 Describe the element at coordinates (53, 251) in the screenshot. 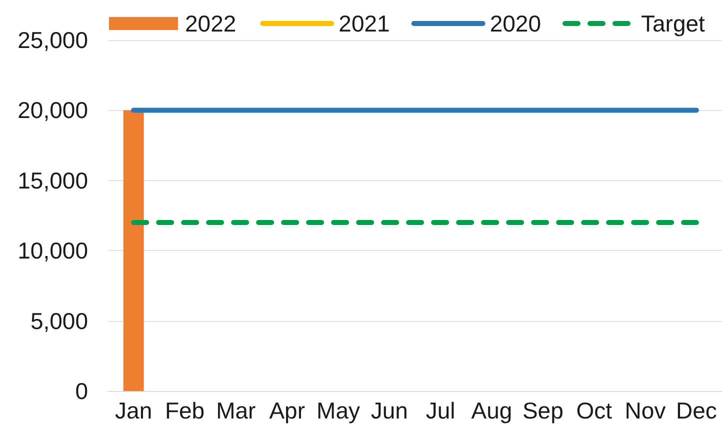

I see `y-tick-label: 10,000` at that location.